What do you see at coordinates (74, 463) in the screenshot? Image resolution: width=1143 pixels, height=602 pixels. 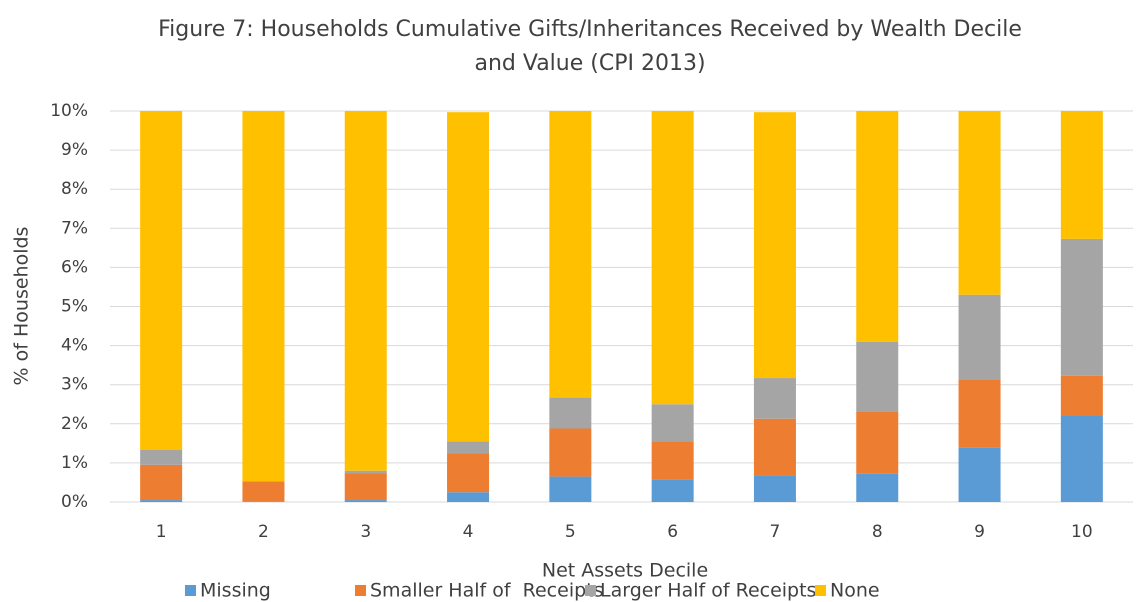 I see `y-tick-label: 1%` at bounding box center [74, 463].